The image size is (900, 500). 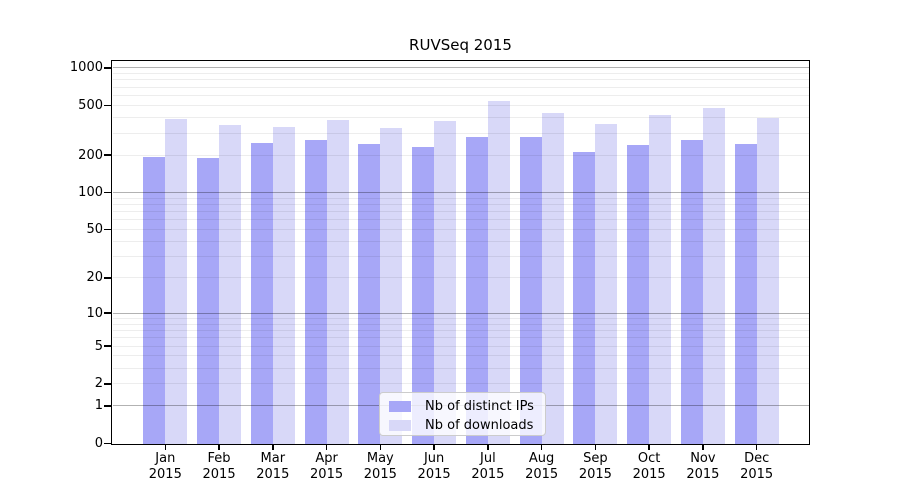 What do you see at coordinates (176, 281) in the screenshot?
I see `bar-downloads-jan` at bounding box center [176, 281].